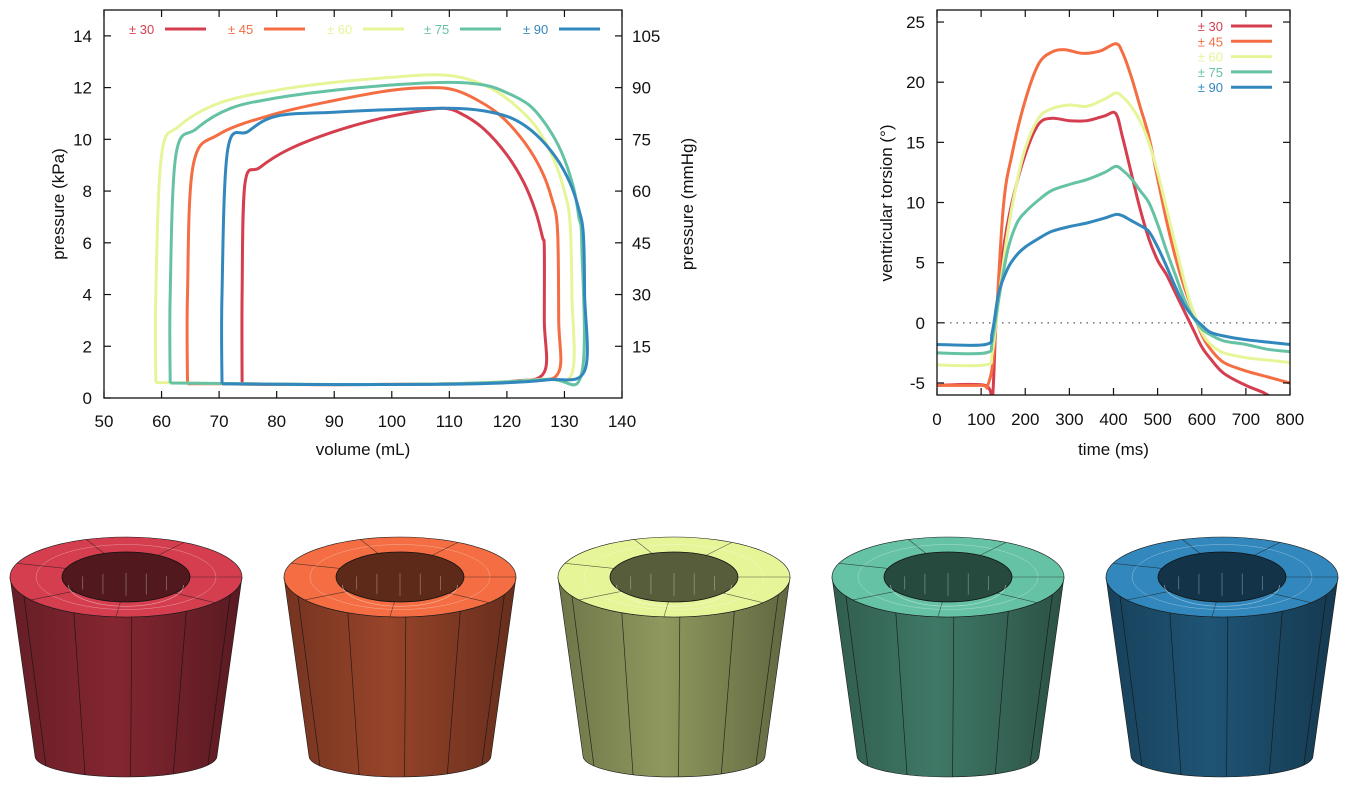 The width and height of the screenshot is (1348, 799). What do you see at coordinates (646, 36) in the screenshot?
I see `pv-y2-tick-label: 105` at bounding box center [646, 36].